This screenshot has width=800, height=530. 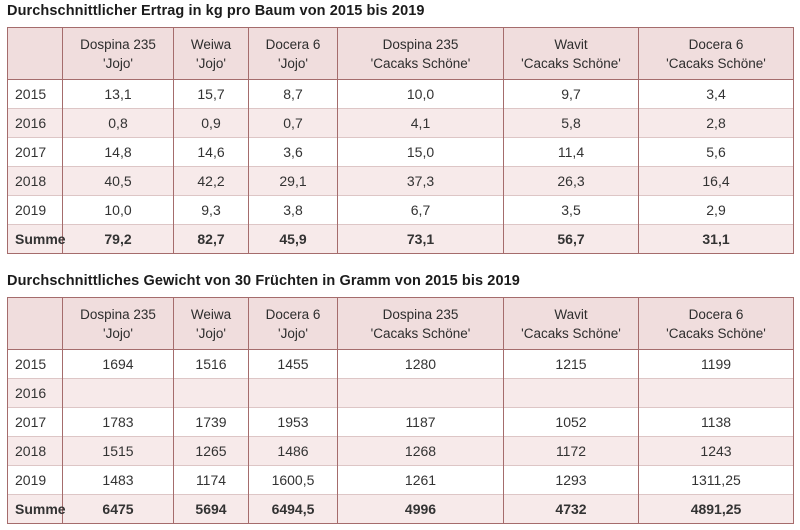 I want to click on data-row: 2018 1515 1265 1486 1268 1172 1243, so click(x=400, y=451).